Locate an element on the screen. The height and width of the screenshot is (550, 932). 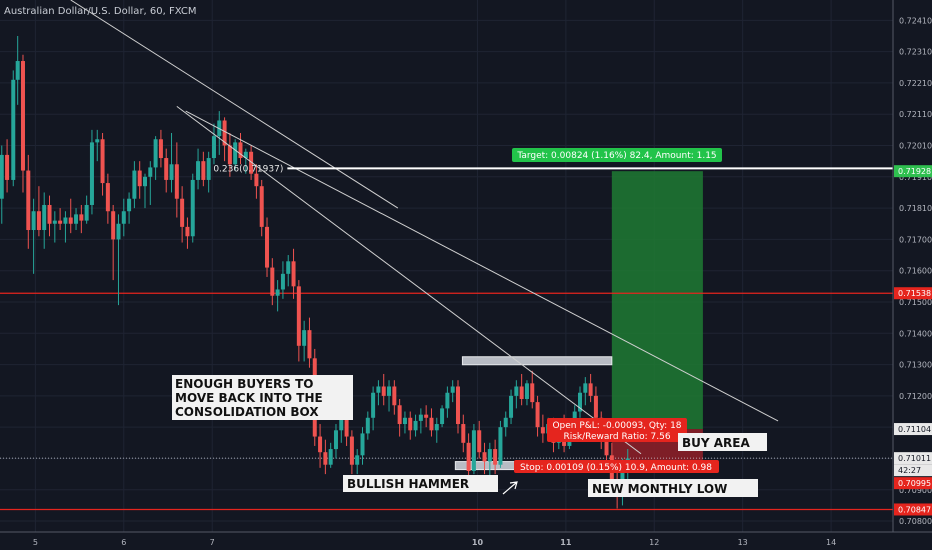
price-label-6: 0.70847 is located at coordinates (914, 509).